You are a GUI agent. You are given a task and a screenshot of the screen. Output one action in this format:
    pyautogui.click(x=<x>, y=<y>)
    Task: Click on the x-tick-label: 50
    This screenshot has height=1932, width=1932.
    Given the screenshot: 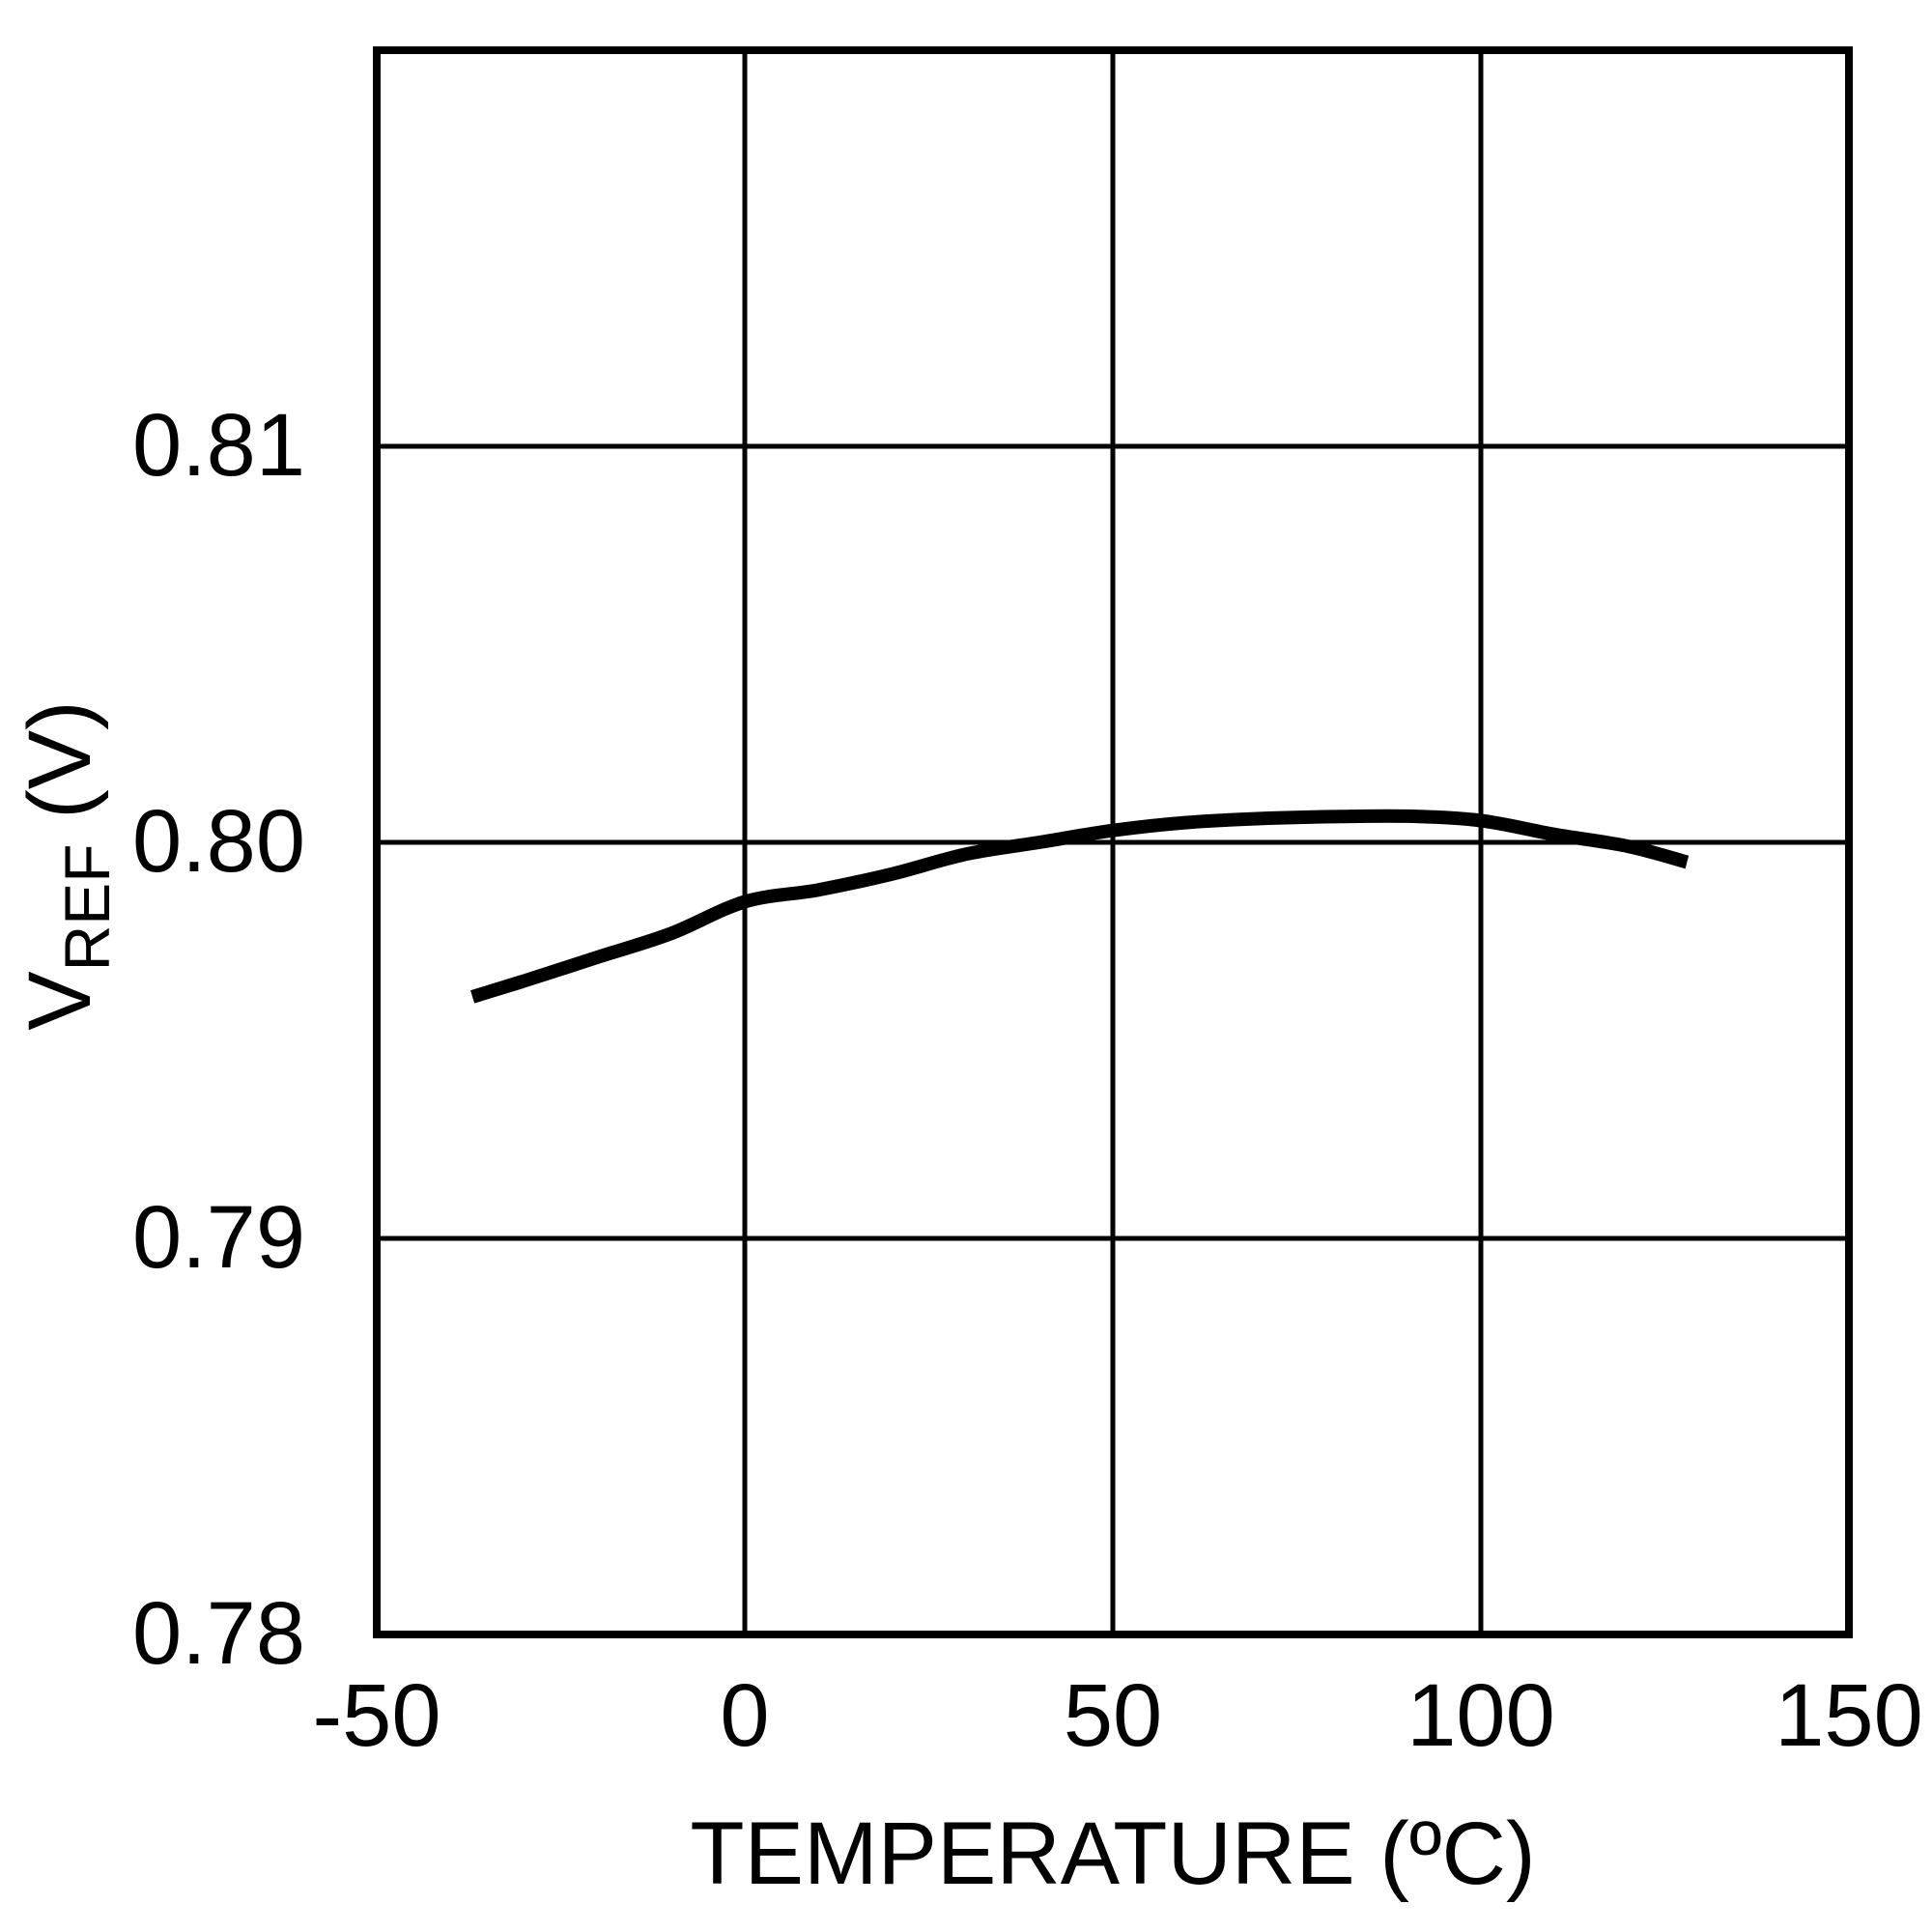 What is the action you would take?
    pyautogui.click(x=1113, y=1715)
    